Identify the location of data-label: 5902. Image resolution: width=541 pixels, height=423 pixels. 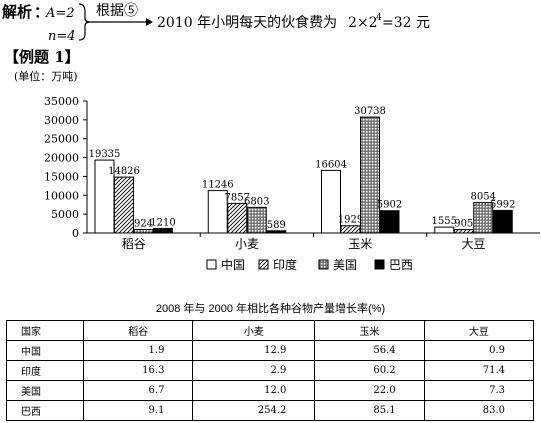
(389, 205).